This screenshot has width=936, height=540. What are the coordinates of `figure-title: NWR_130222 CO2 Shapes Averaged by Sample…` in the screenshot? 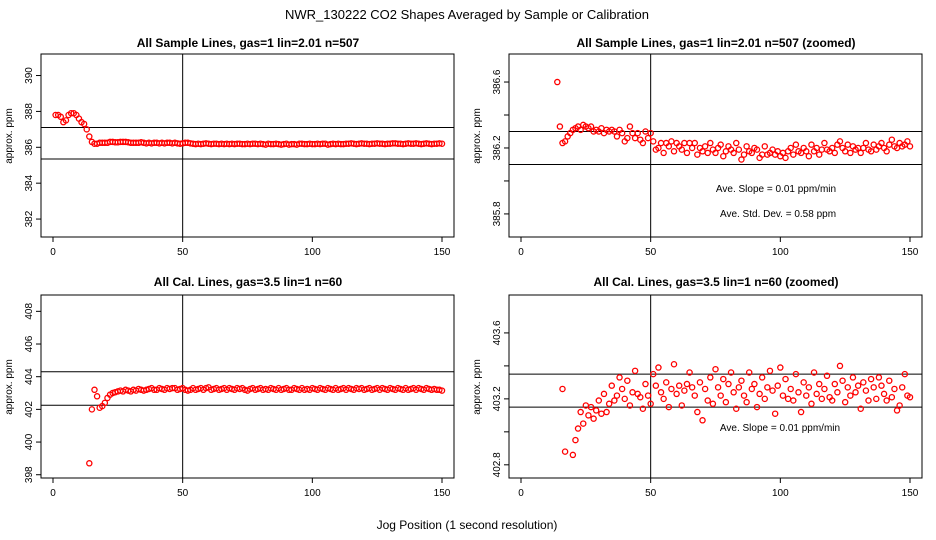 It's located at (467, 14).